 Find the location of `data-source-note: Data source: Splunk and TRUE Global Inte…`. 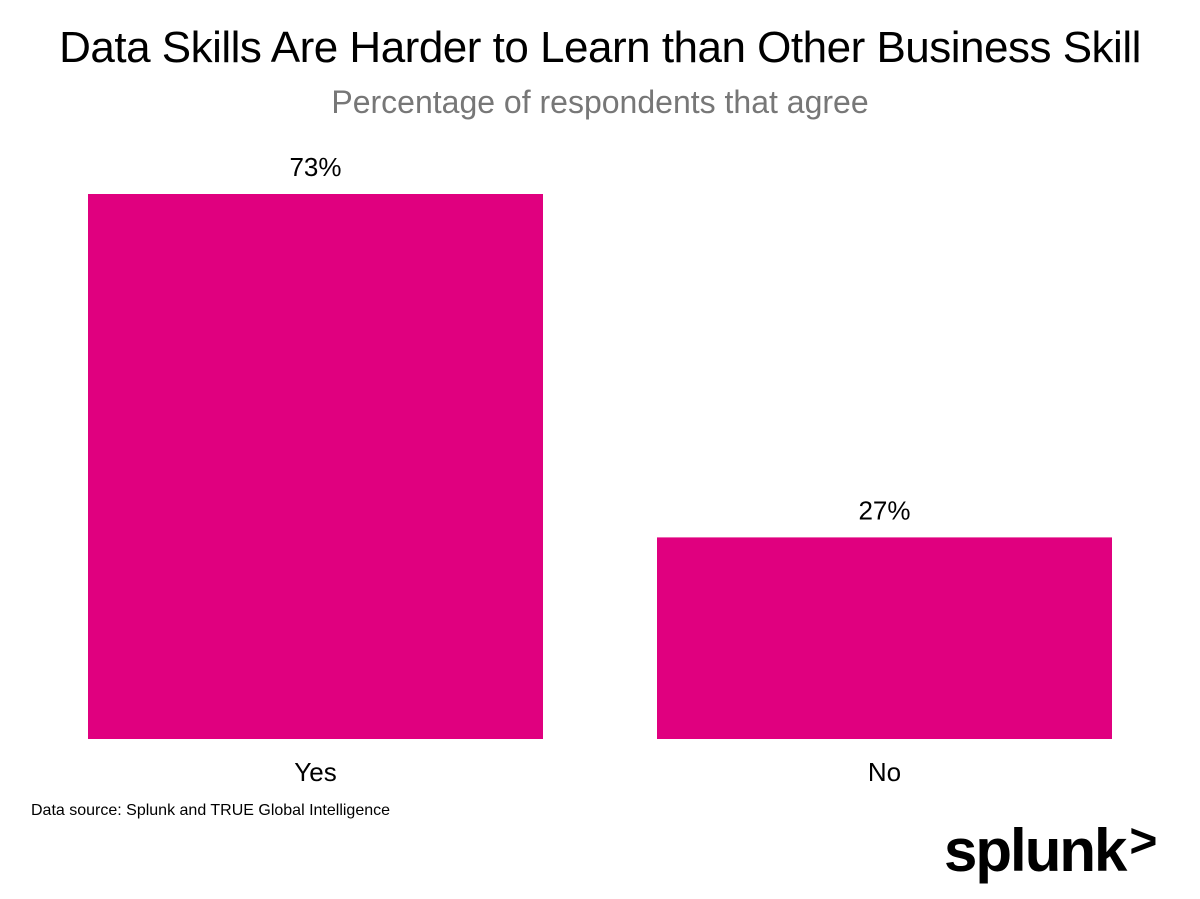

data-source-note: Data source: Splunk and TRUE Global Inte… is located at coordinates (211, 810).